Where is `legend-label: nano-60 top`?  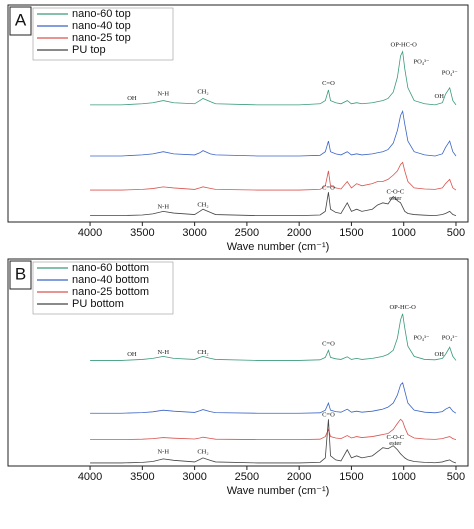 legend-label: nano-60 top is located at coordinates (101, 14).